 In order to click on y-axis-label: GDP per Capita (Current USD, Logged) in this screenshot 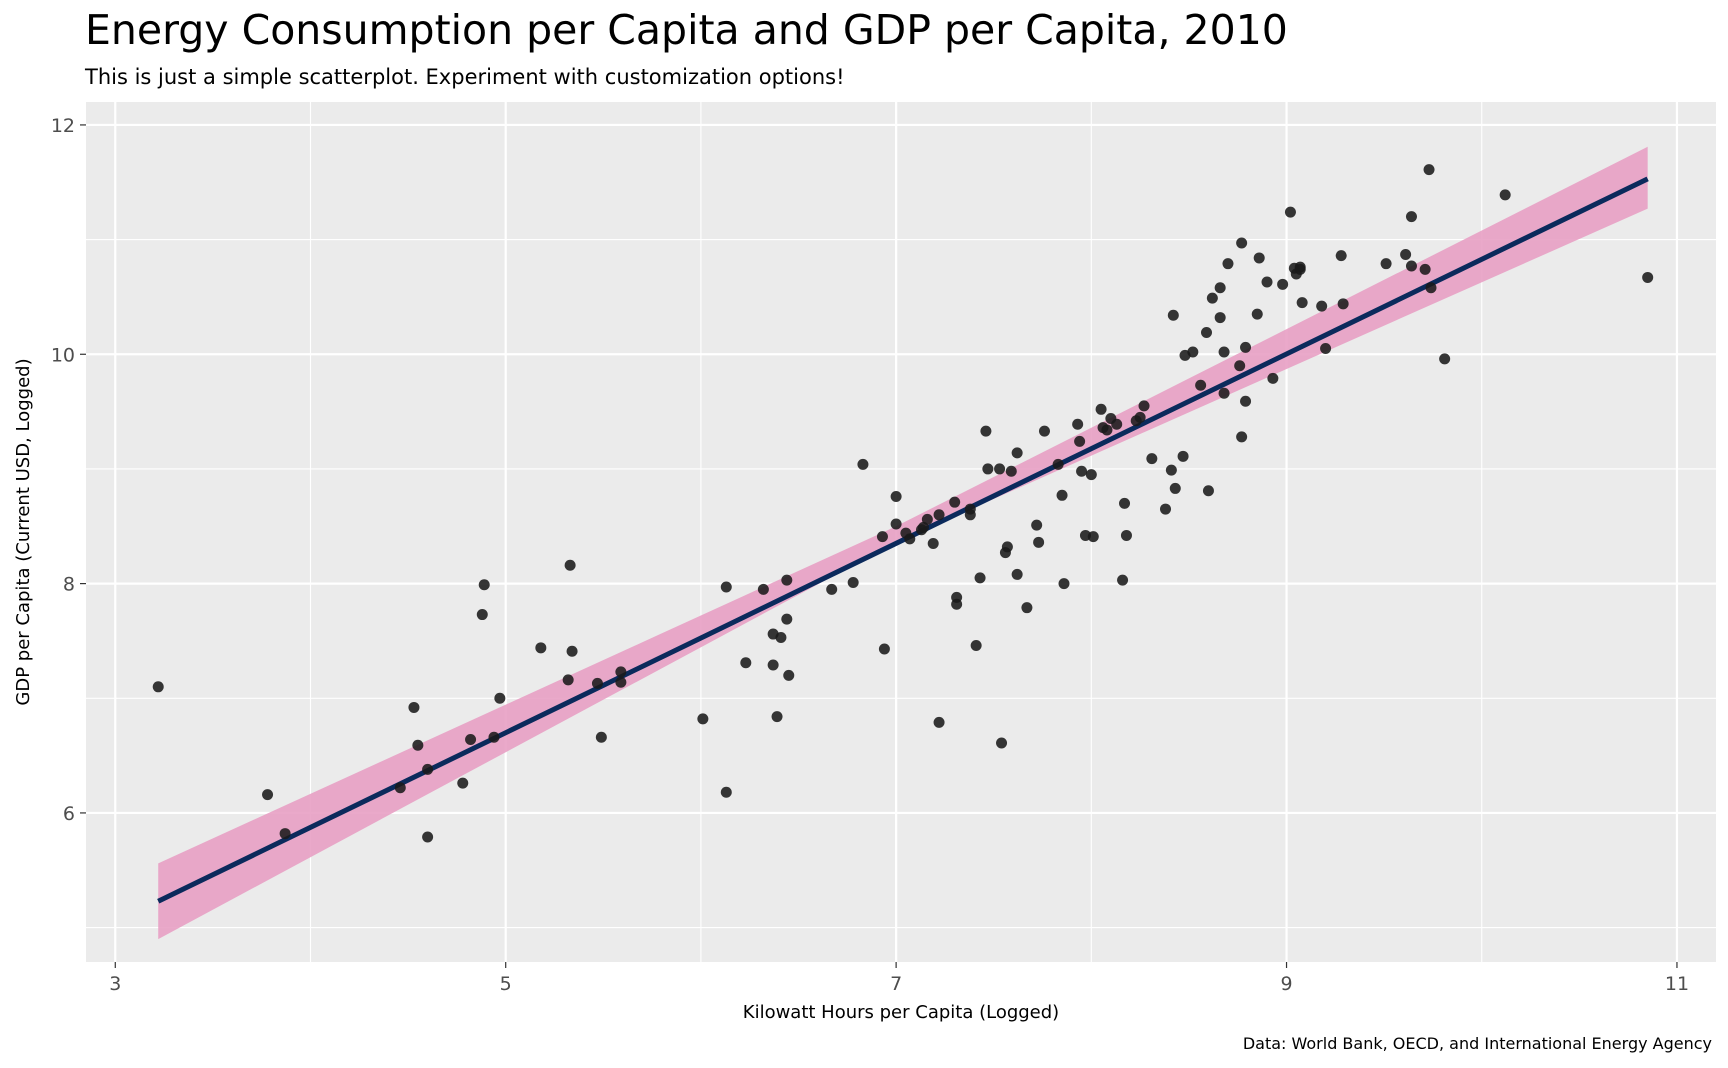, I will do `click(23, 531)`.